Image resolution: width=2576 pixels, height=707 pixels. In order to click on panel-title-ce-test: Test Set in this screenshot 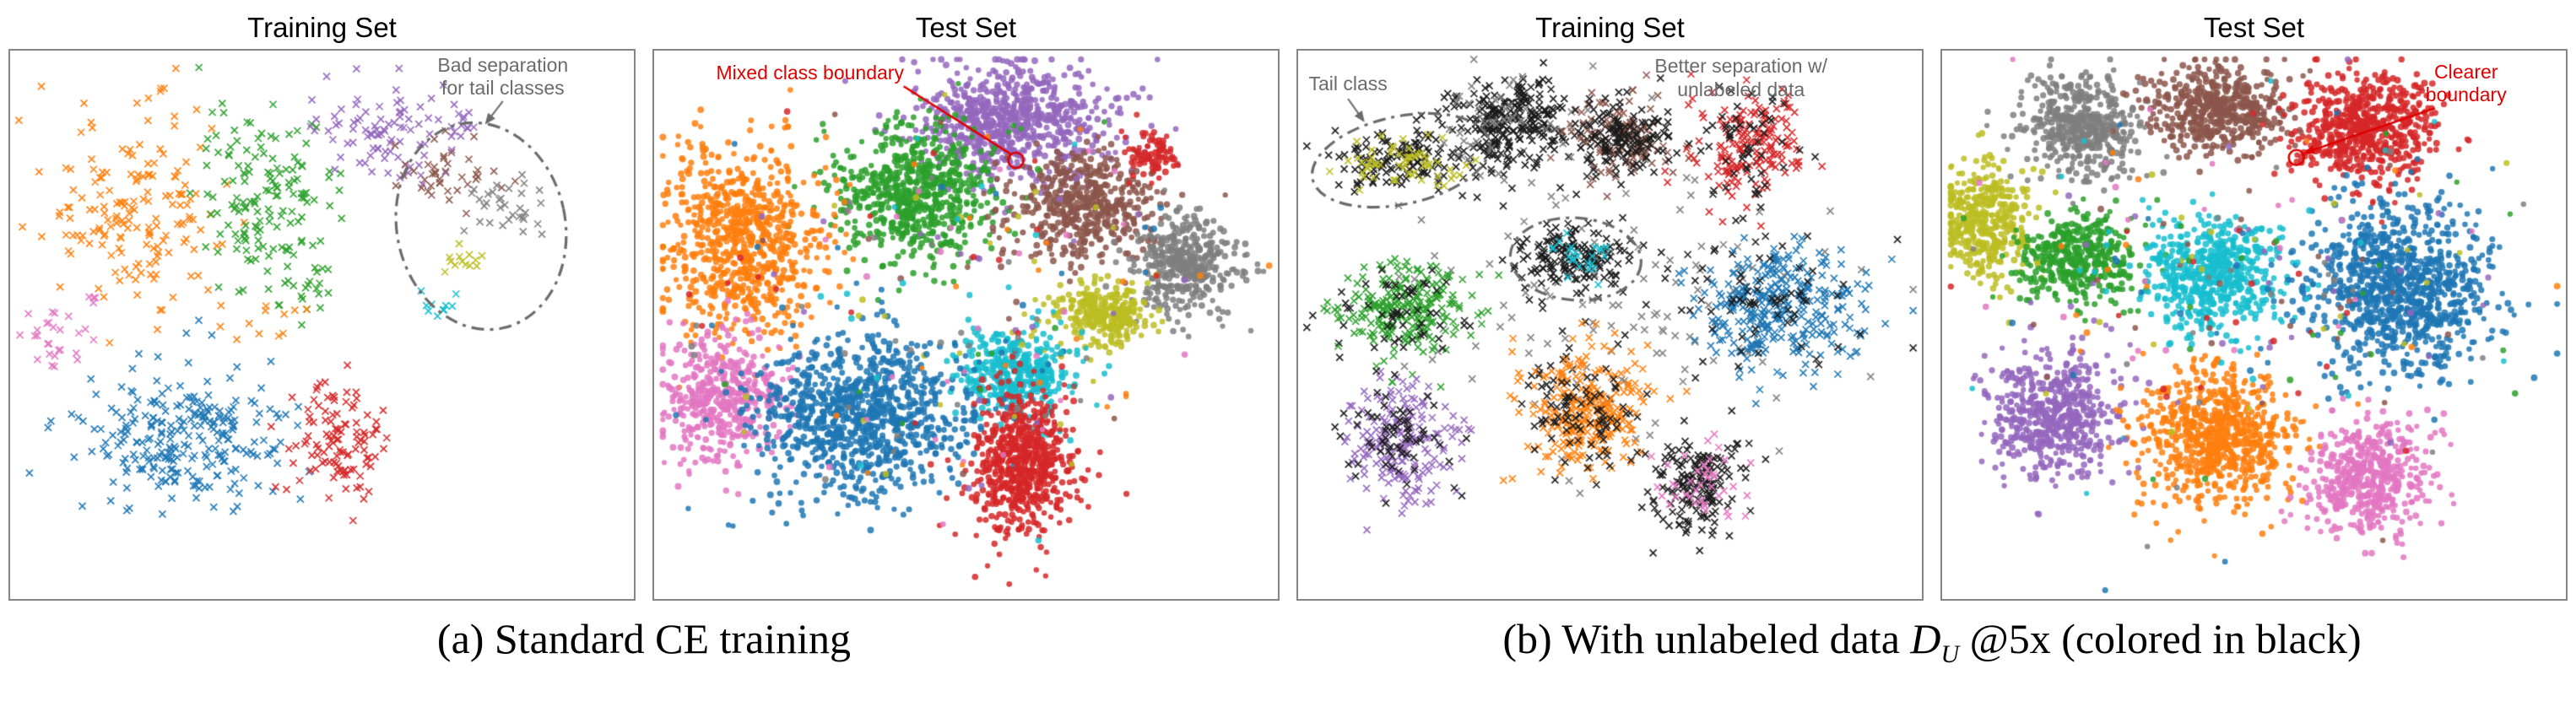, I will do `click(966, 28)`.